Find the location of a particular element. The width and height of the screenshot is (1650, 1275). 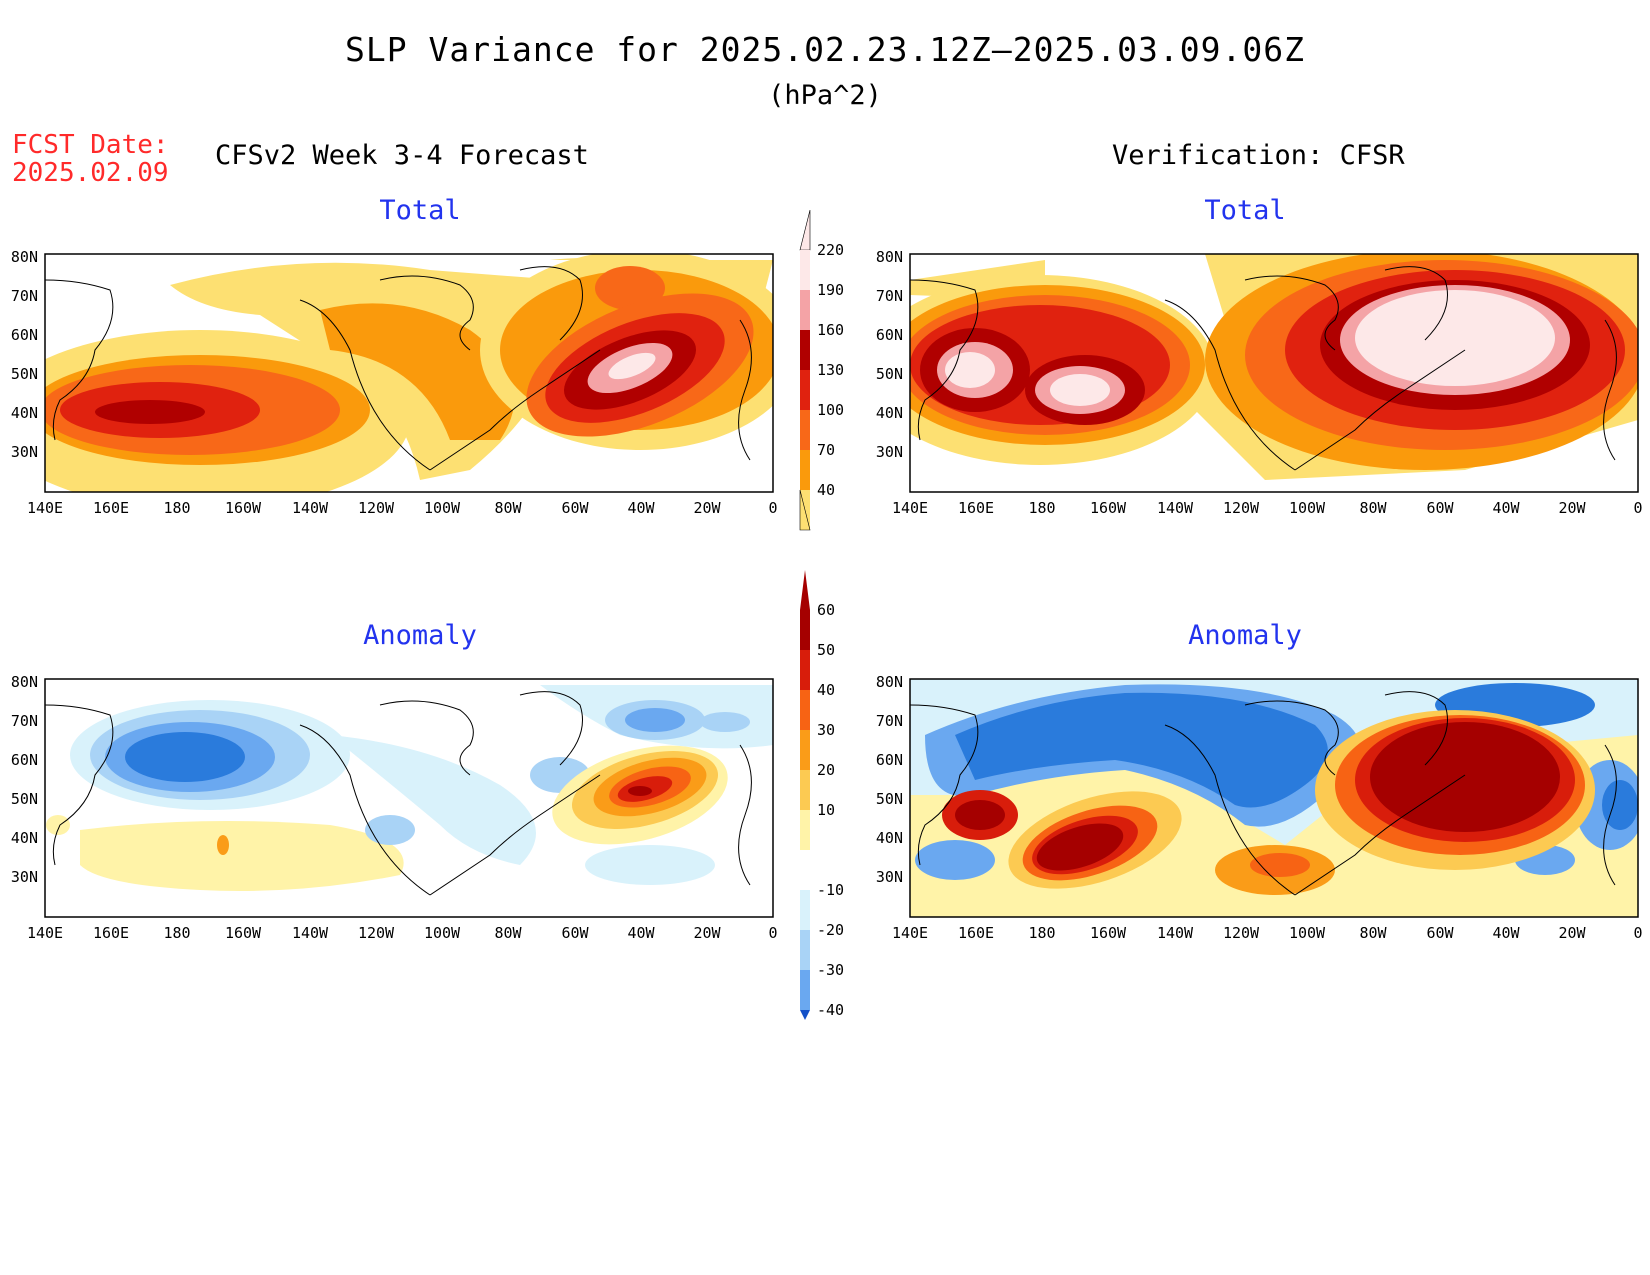

cb-total-label: 100 is located at coordinates (830, 410).